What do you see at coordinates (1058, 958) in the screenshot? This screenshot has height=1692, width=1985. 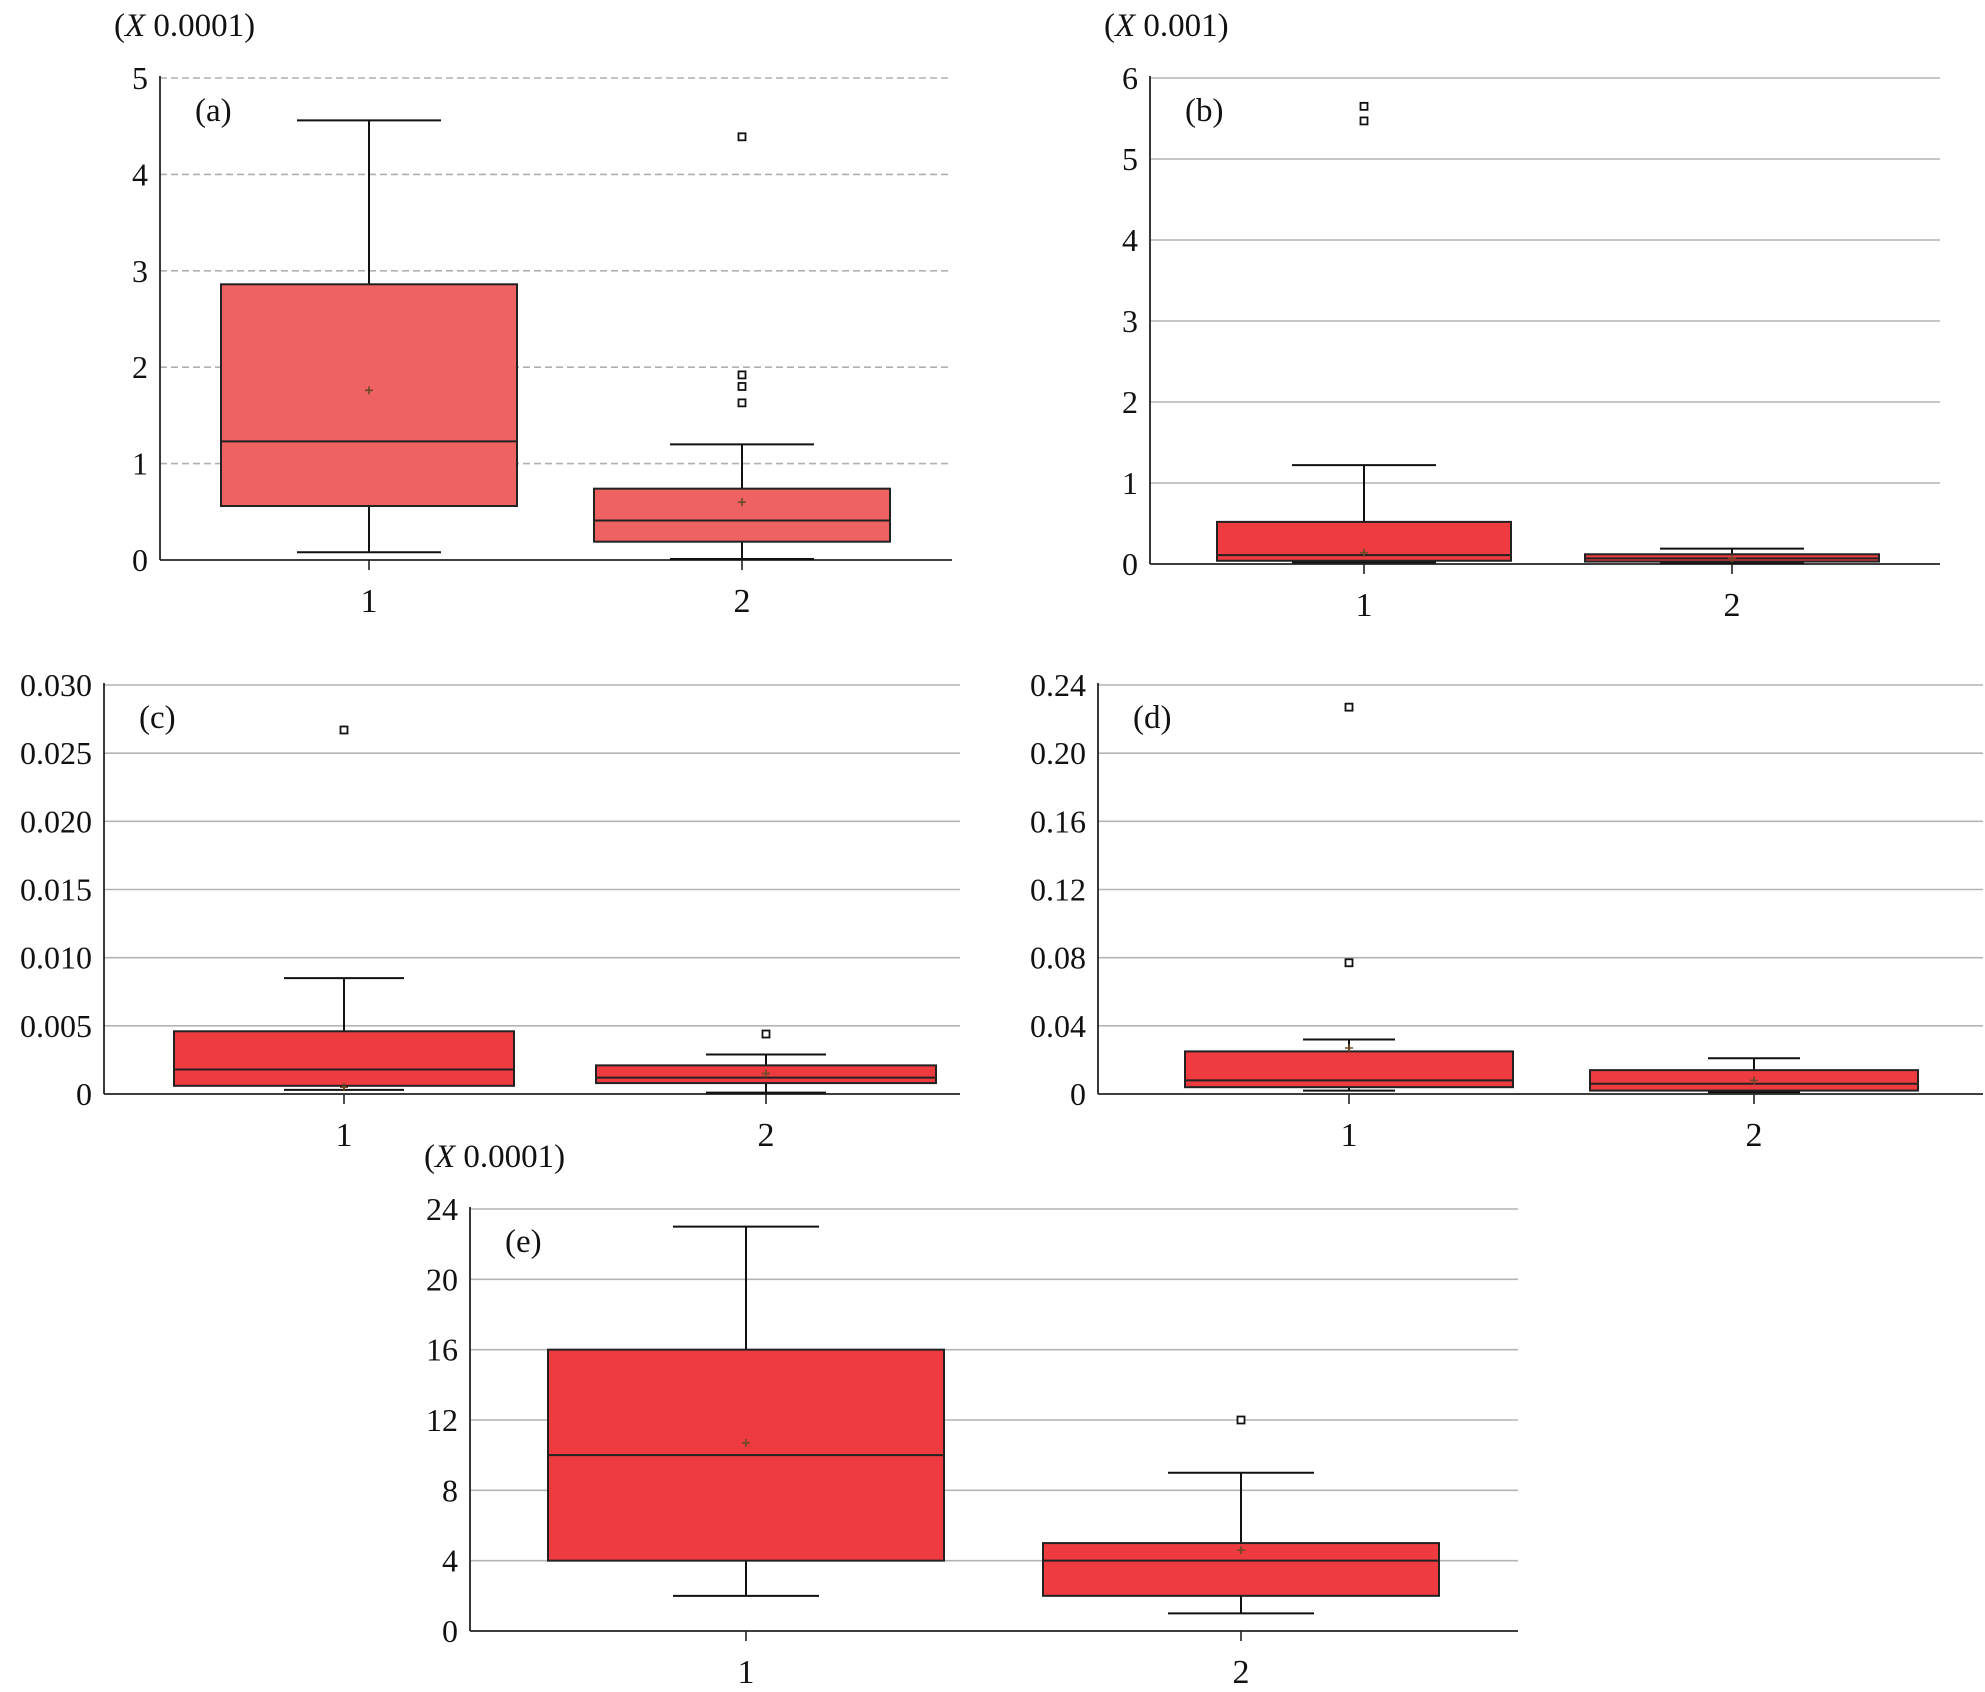 I see `y-tick-label: 0.08` at bounding box center [1058, 958].